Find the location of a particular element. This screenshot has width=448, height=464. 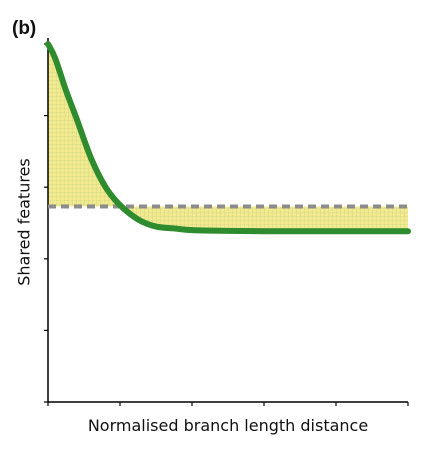

y-axis-label: Shared features is located at coordinates (24, 222).